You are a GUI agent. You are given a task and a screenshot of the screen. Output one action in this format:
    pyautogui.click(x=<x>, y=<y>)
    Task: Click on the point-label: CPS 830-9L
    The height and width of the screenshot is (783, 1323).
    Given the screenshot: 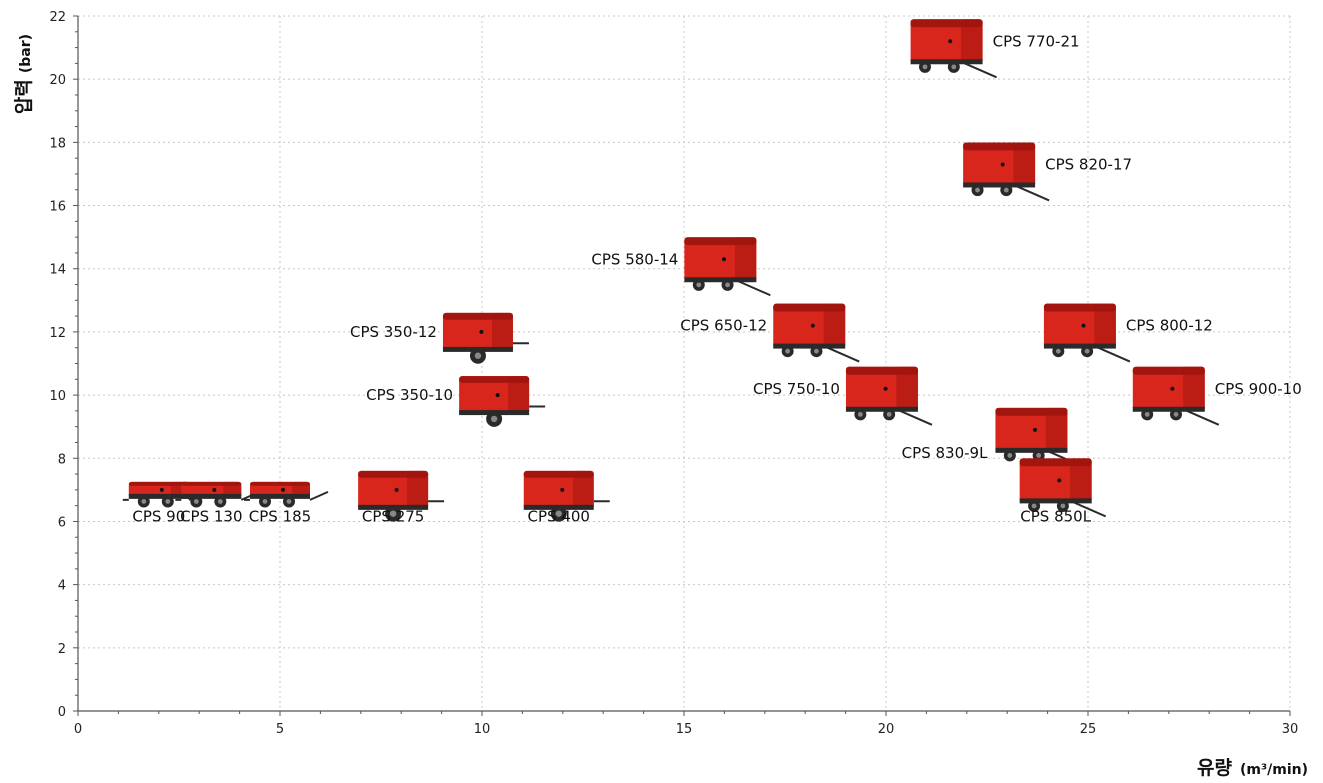 What is the action you would take?
    pyautogui.click(x=945, y=453)
    